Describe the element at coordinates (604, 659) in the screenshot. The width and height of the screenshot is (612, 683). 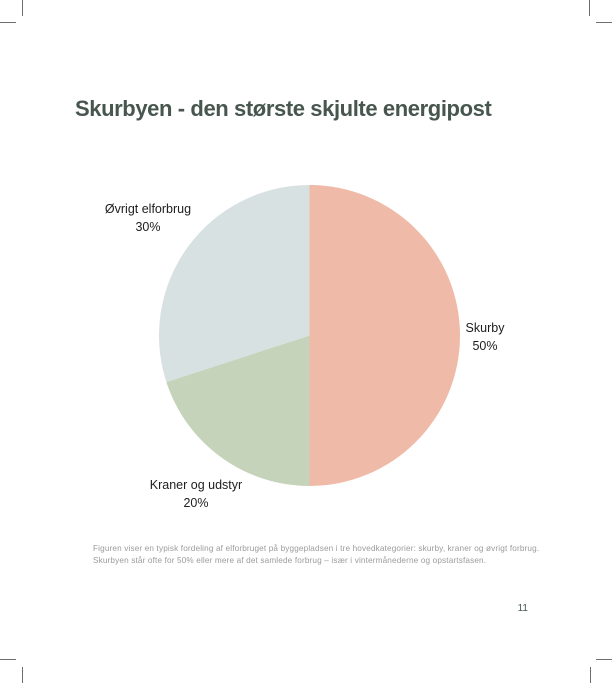
I see `crop-mark-bottom-right-horizontal-icon` at that location.